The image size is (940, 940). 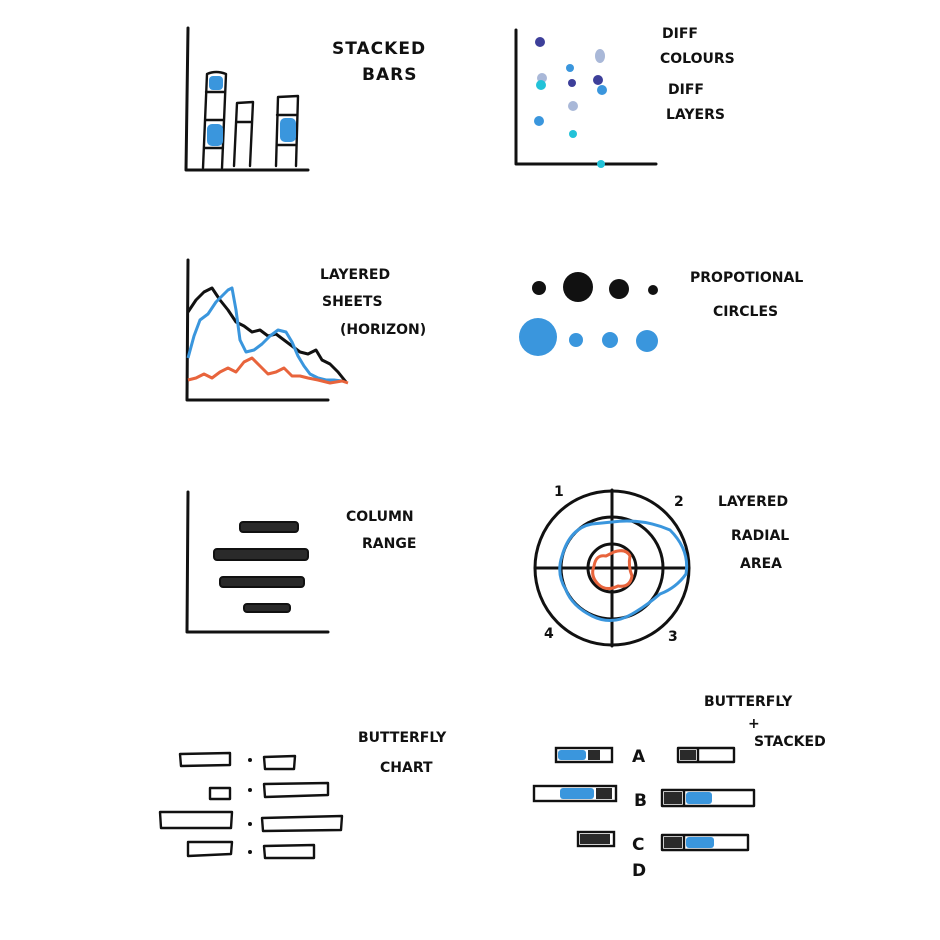 I want to click on radial-orange-area, so click(x=612, y=570).